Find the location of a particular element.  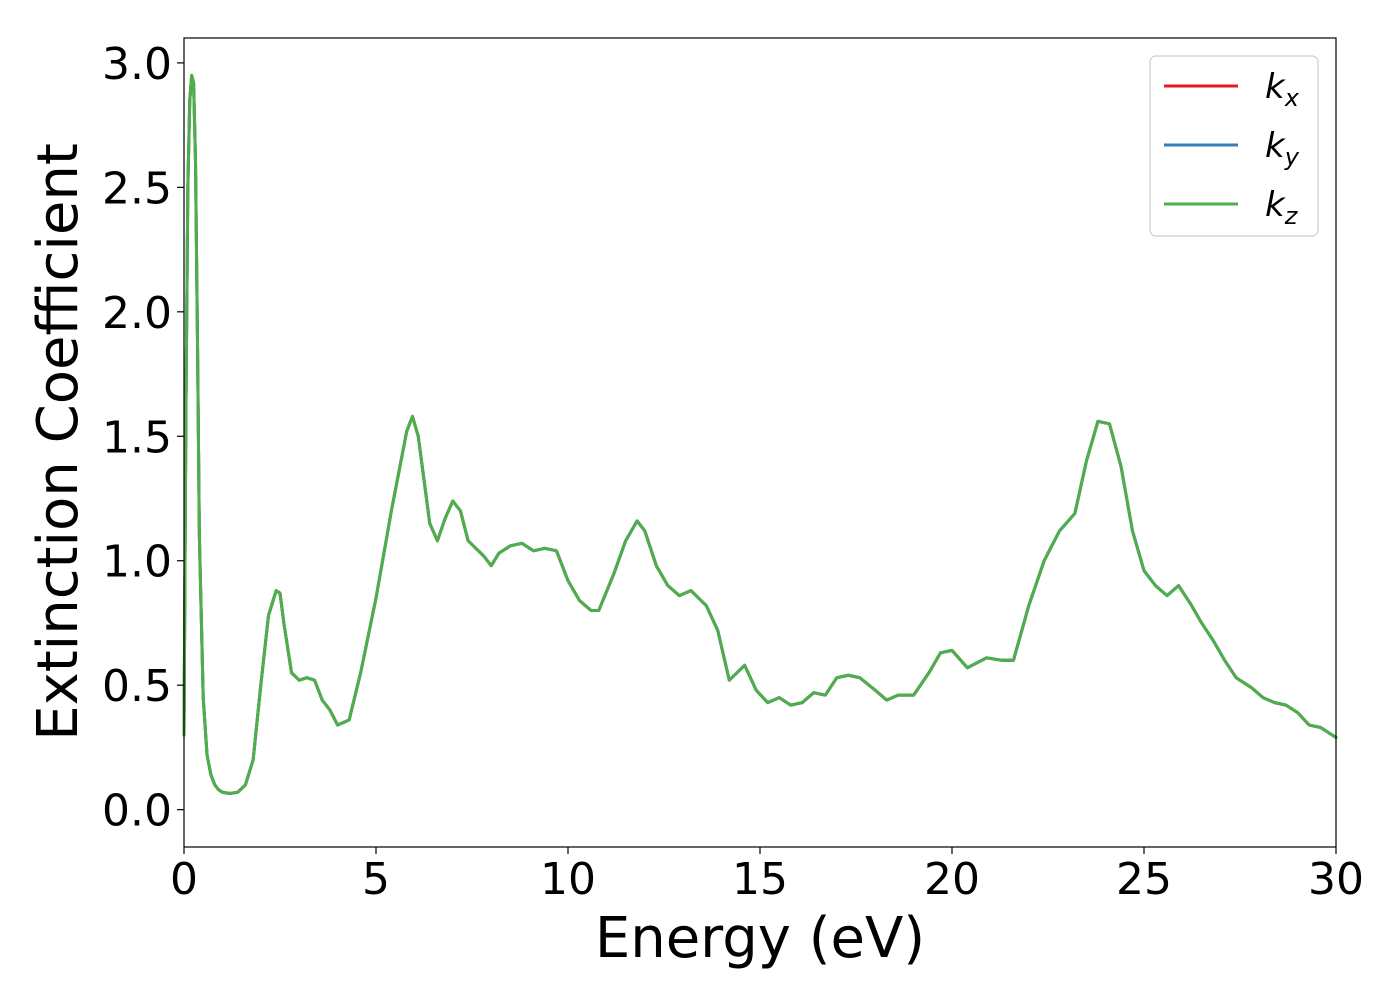

x-axis-ticks: 0 5 10 15 20 25 30 is located at coordinates (767, 876).